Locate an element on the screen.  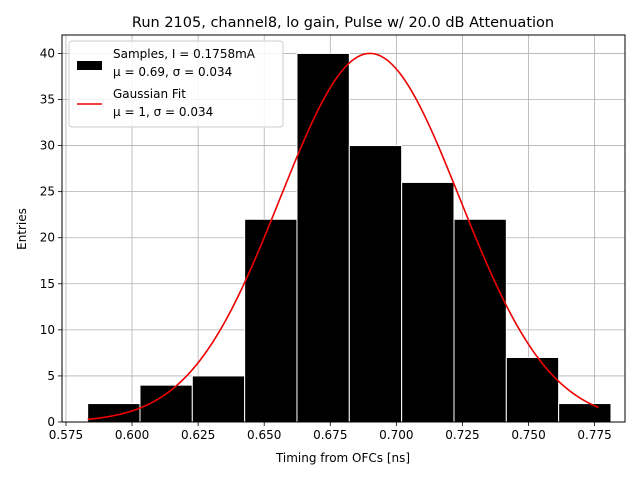
x-tick-label: 0.650 is located at coordinates (264, 435).